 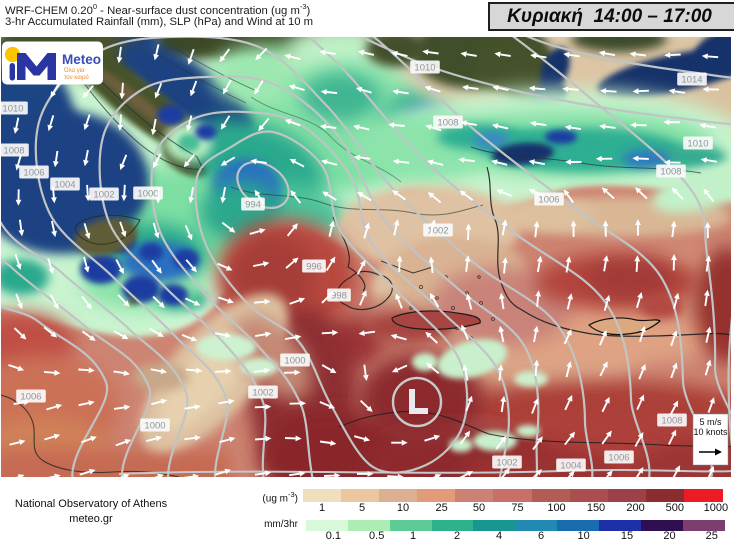 What do you see at coordinates (74, 71) in the screenshot?
I see `svg-text: Όλα για` at bounding box center [74, 71].